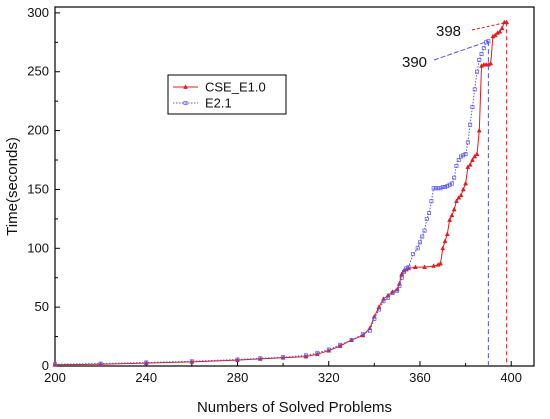 This screenshot has height=419, width=550. I want to click on x-tick-label: 240, so click(146, 377).